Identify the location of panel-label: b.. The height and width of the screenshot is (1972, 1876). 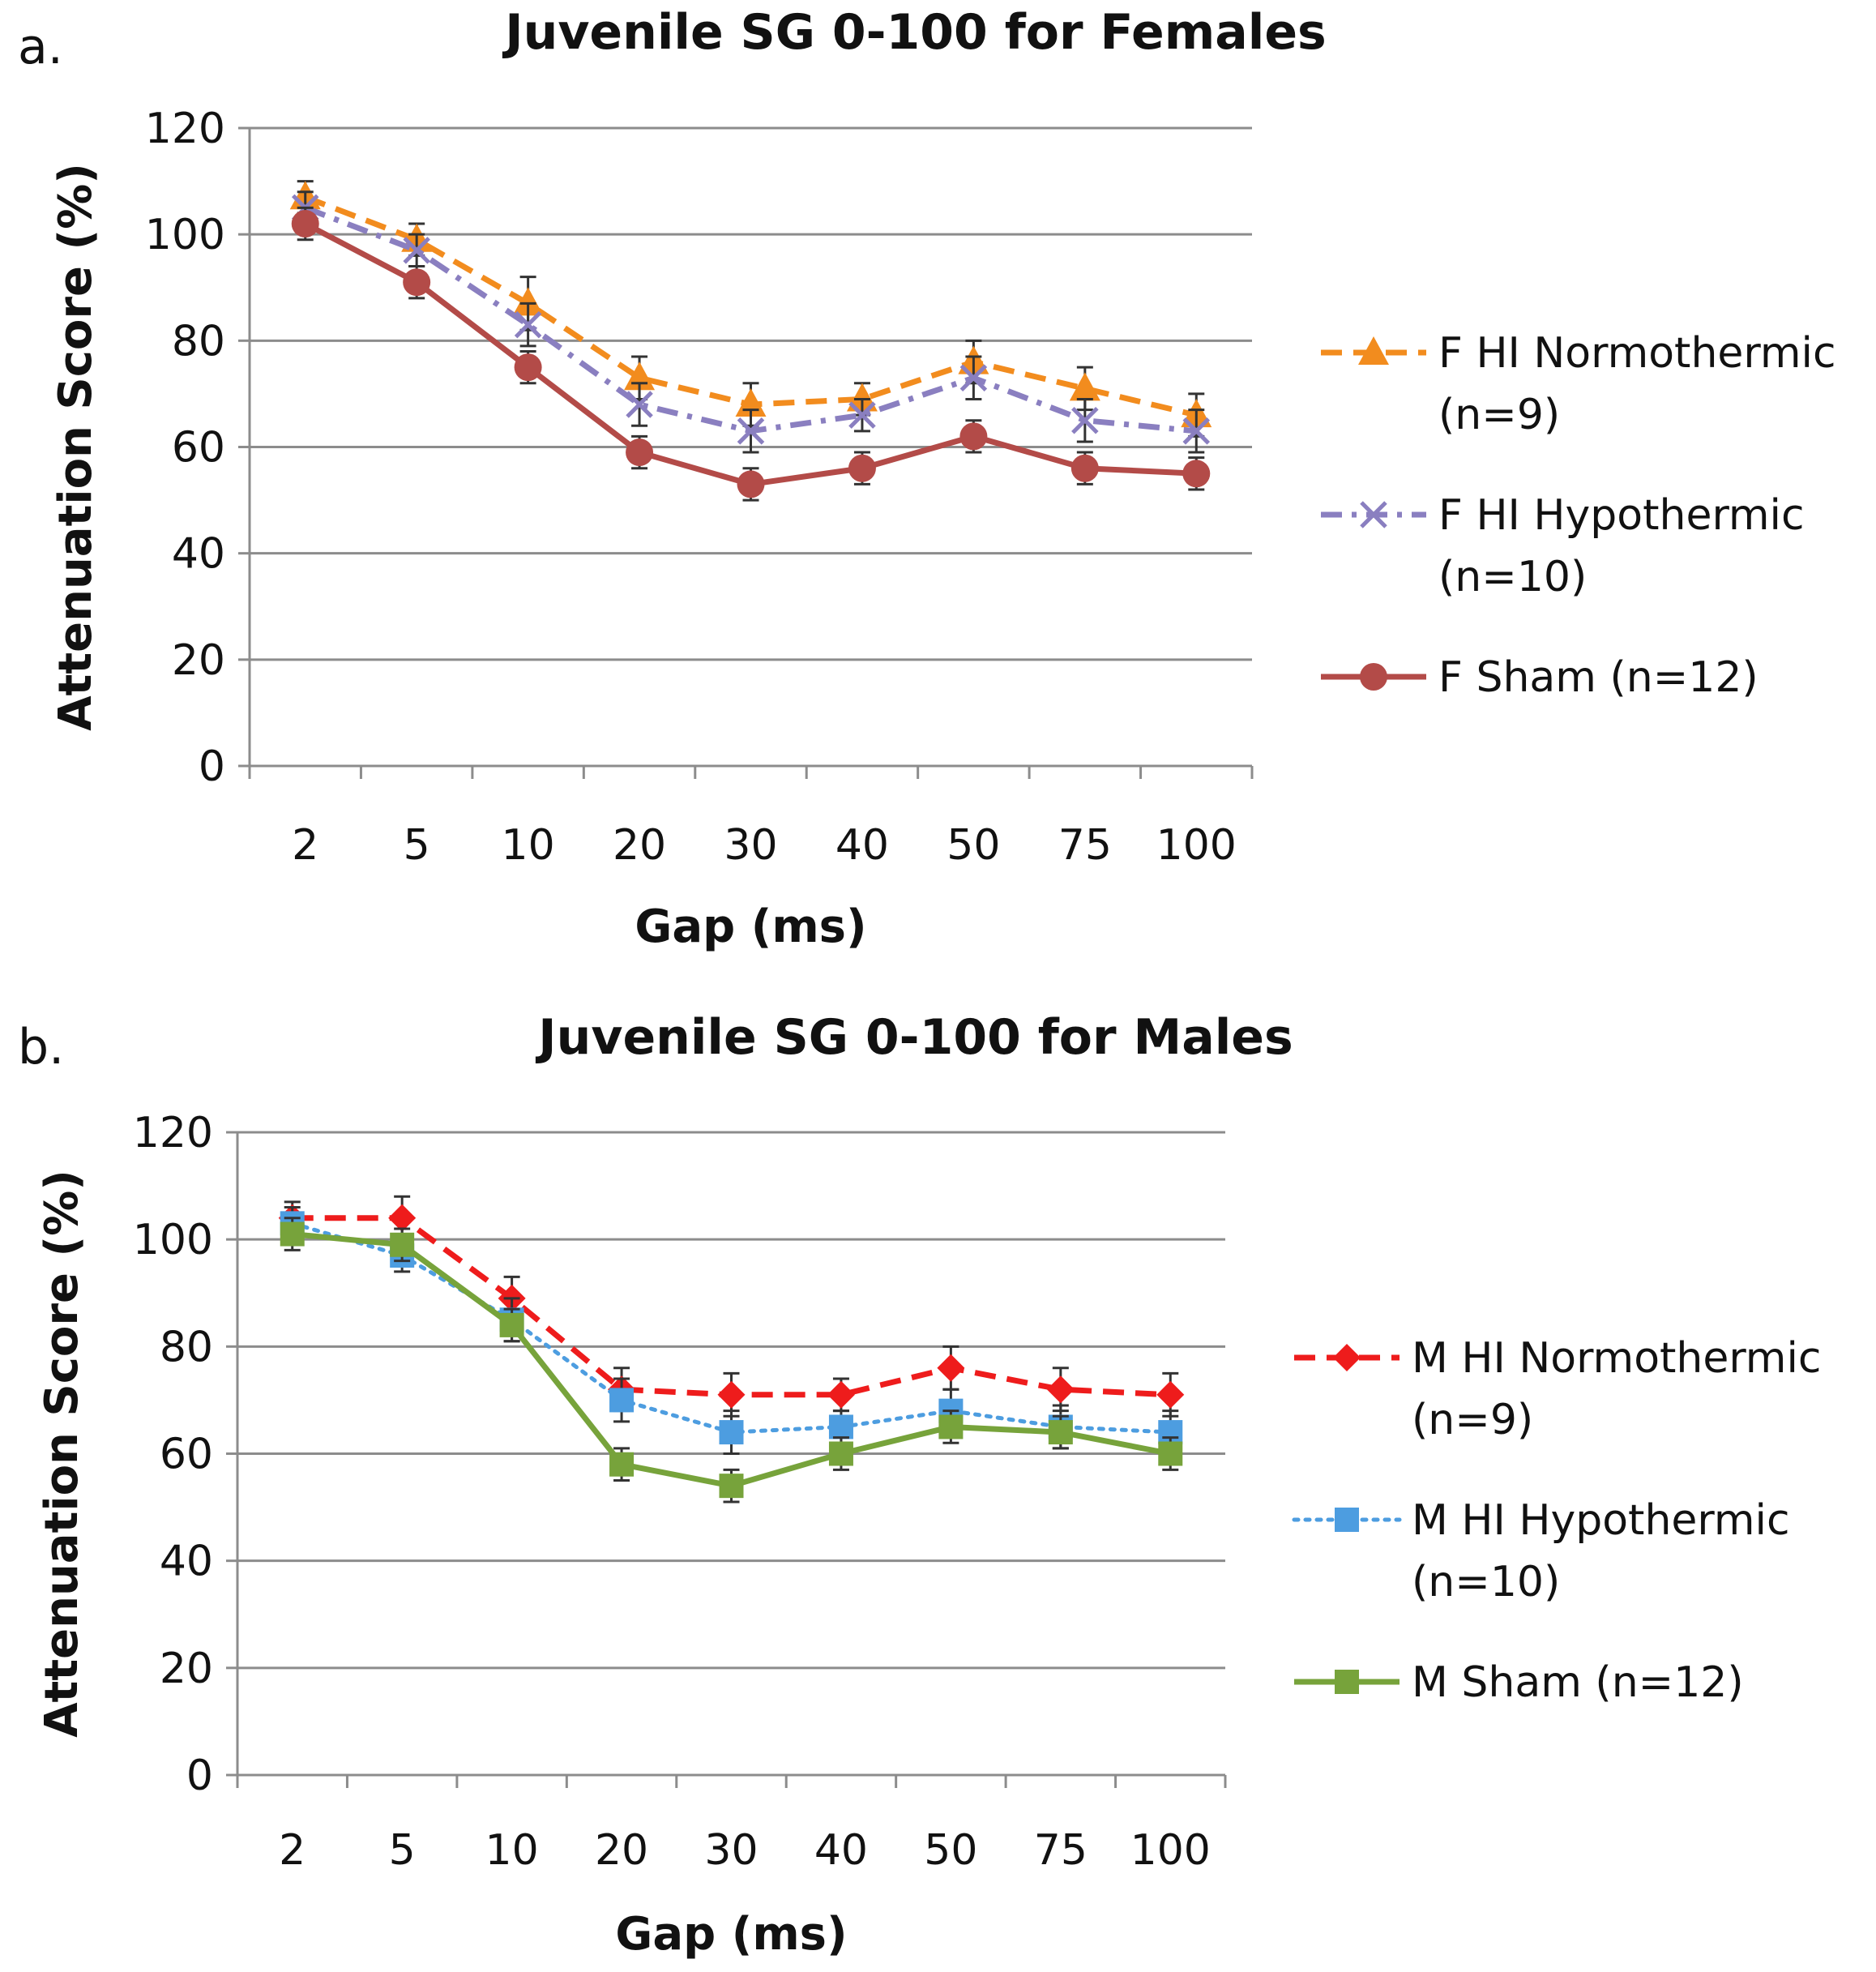
(41, 1047).